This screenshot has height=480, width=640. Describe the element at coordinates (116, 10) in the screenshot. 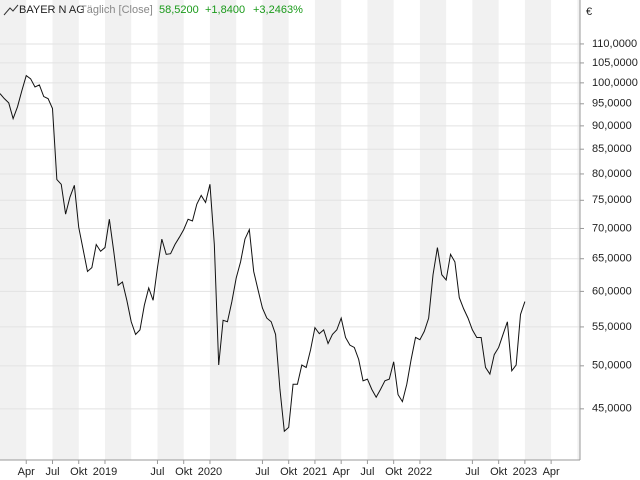

I see `subtitle: Täglich [Close]` at that location.